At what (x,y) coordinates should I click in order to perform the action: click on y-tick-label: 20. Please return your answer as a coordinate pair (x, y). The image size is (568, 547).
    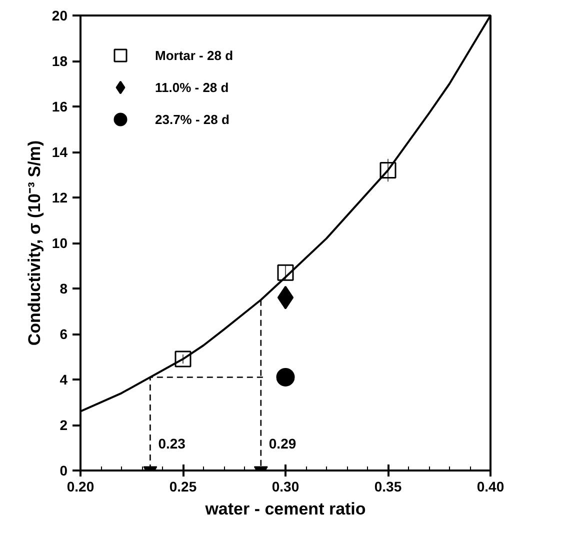
    Looking at the image, I should click on (60, 16).